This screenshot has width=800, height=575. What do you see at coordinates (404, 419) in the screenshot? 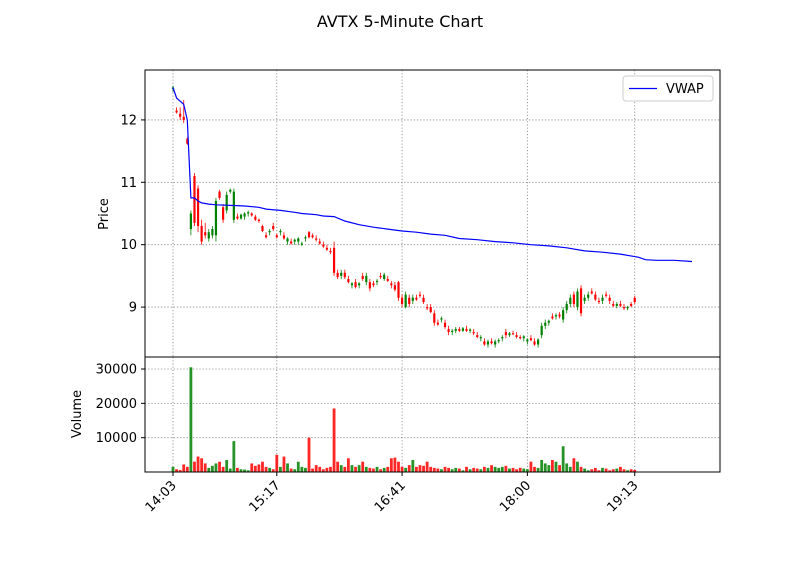
I see `volume-bars` at bounding box center [404, 419].